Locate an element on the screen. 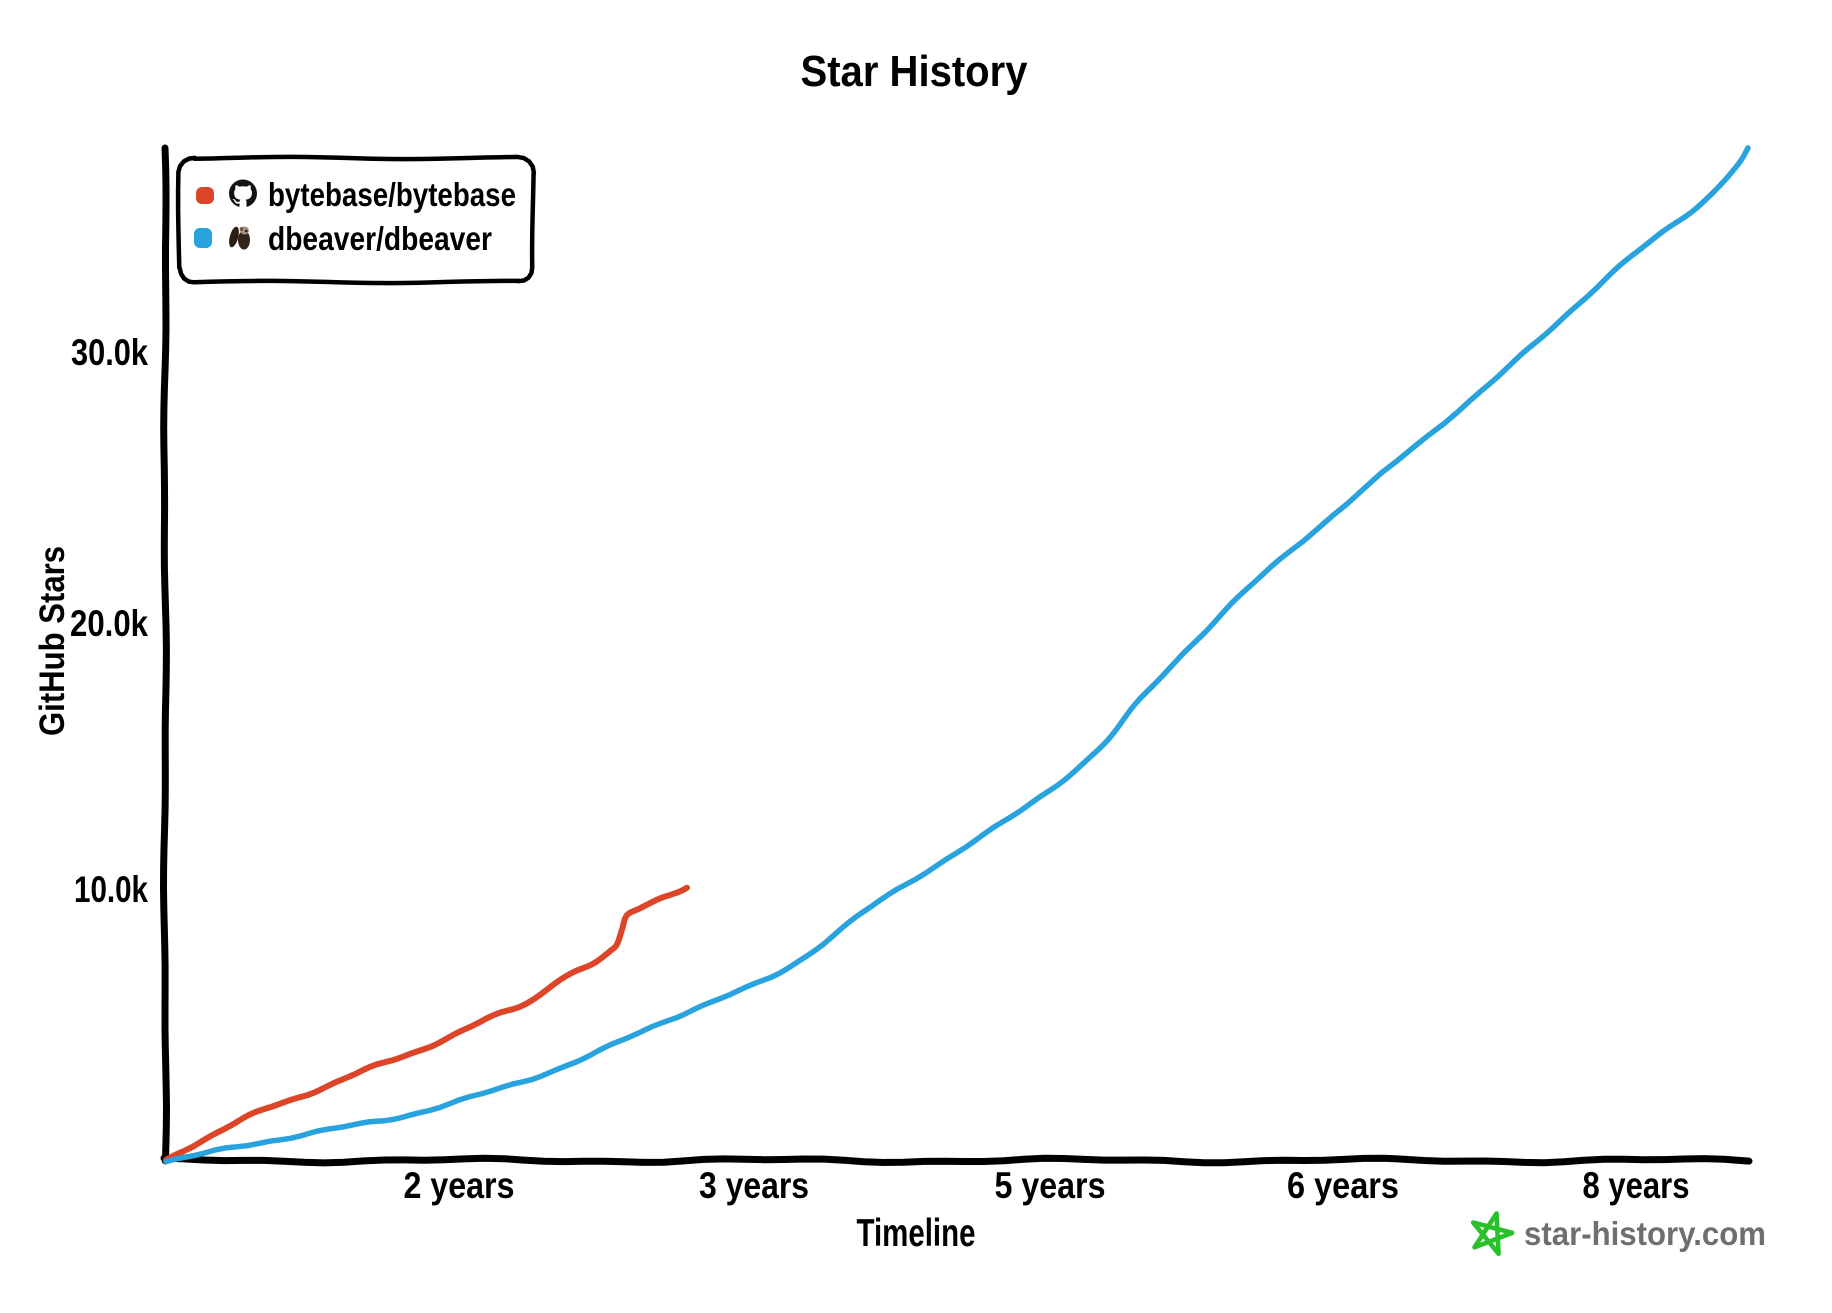 This screenshot has height=1313, width=1832. svg-text: 6 years is located at coordinates (1343, 1185).